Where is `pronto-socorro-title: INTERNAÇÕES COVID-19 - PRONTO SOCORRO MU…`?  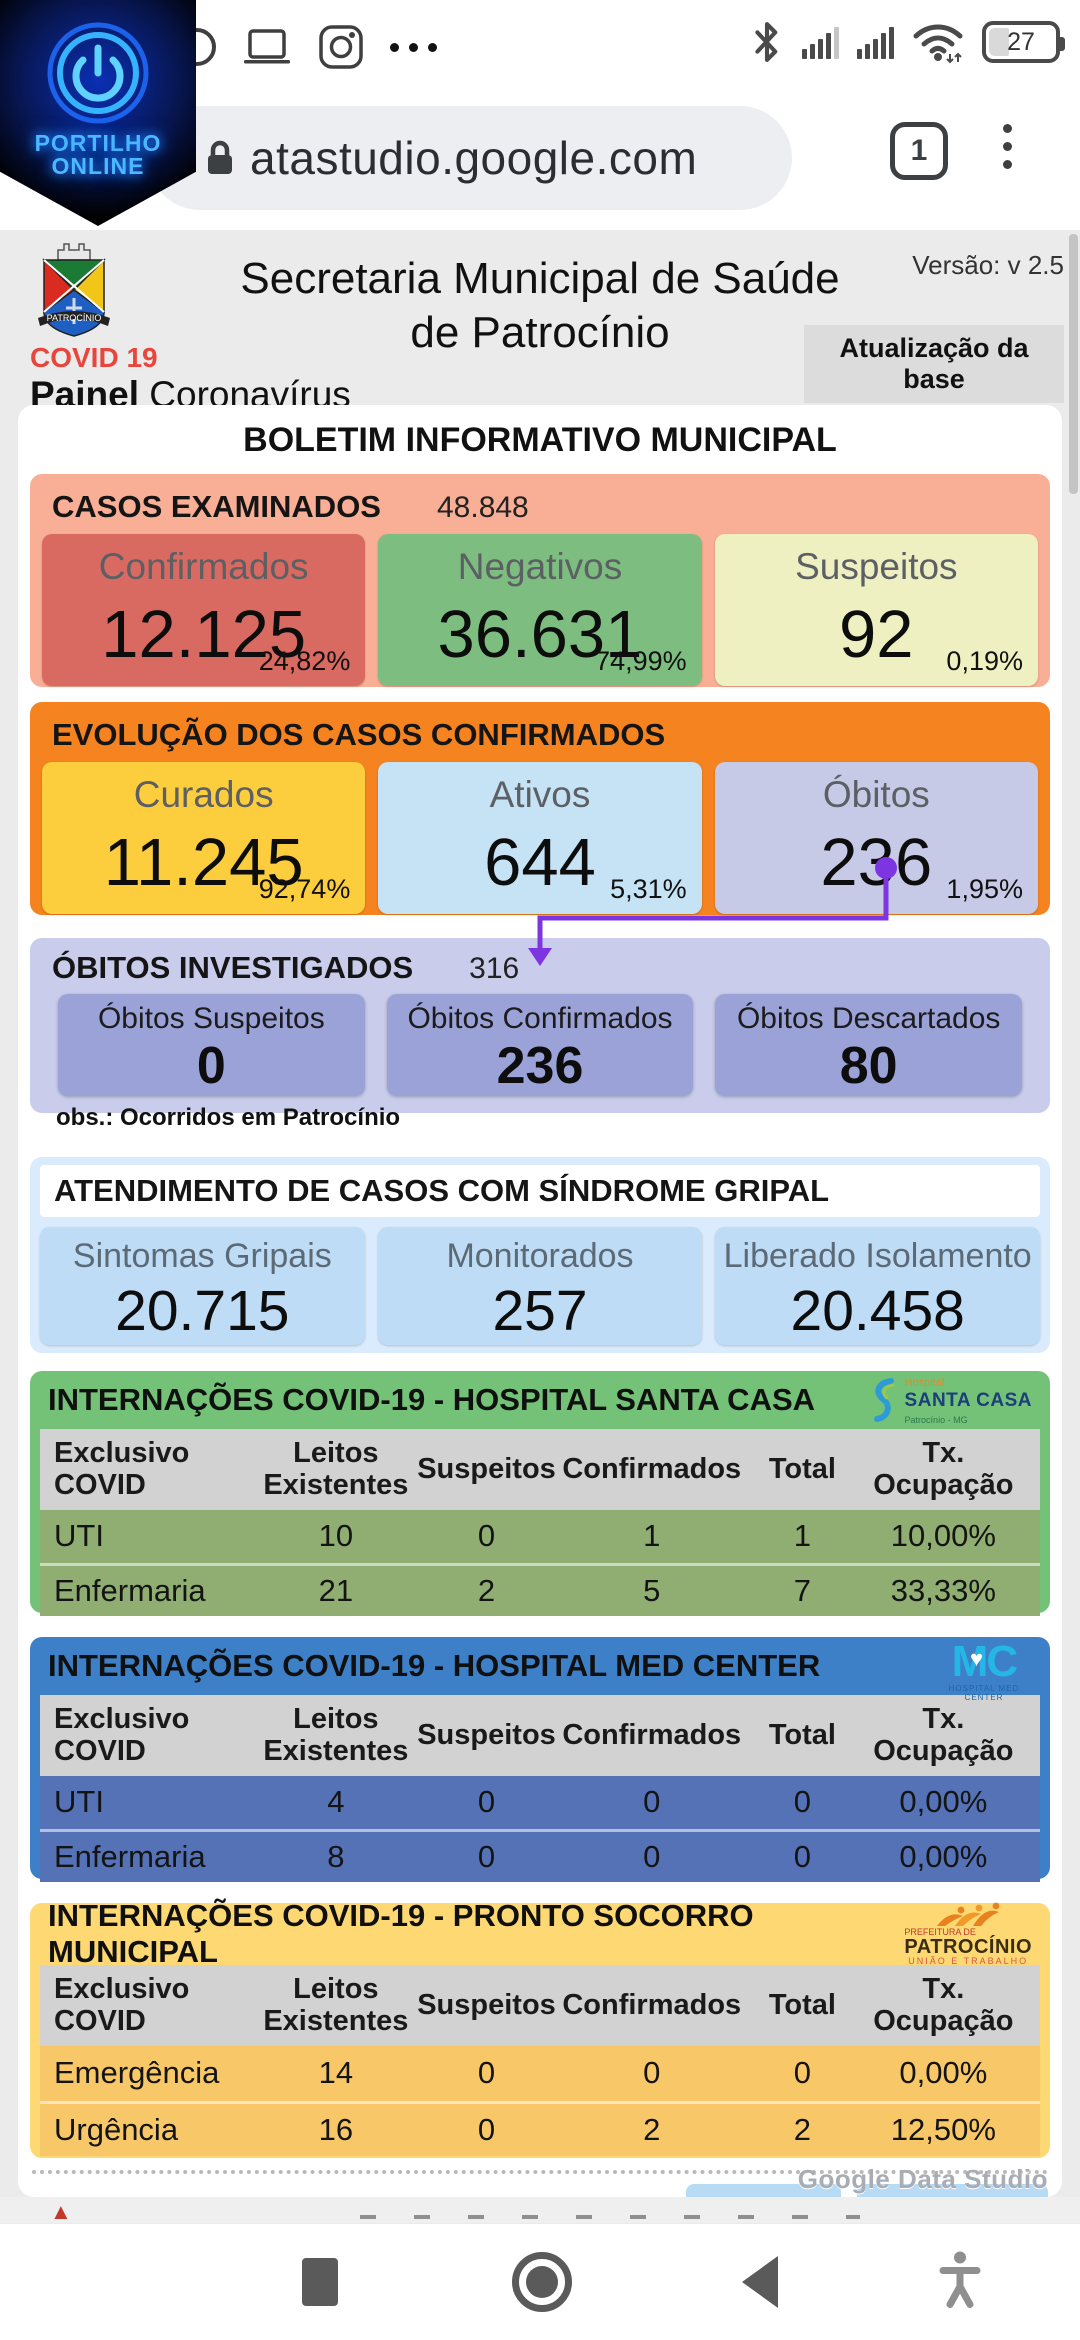
pronto-socorro-title: INTERNAÇÕES COVID-19 - PRONTO SOCORRO MU… is located at coordinates (401, 1933).